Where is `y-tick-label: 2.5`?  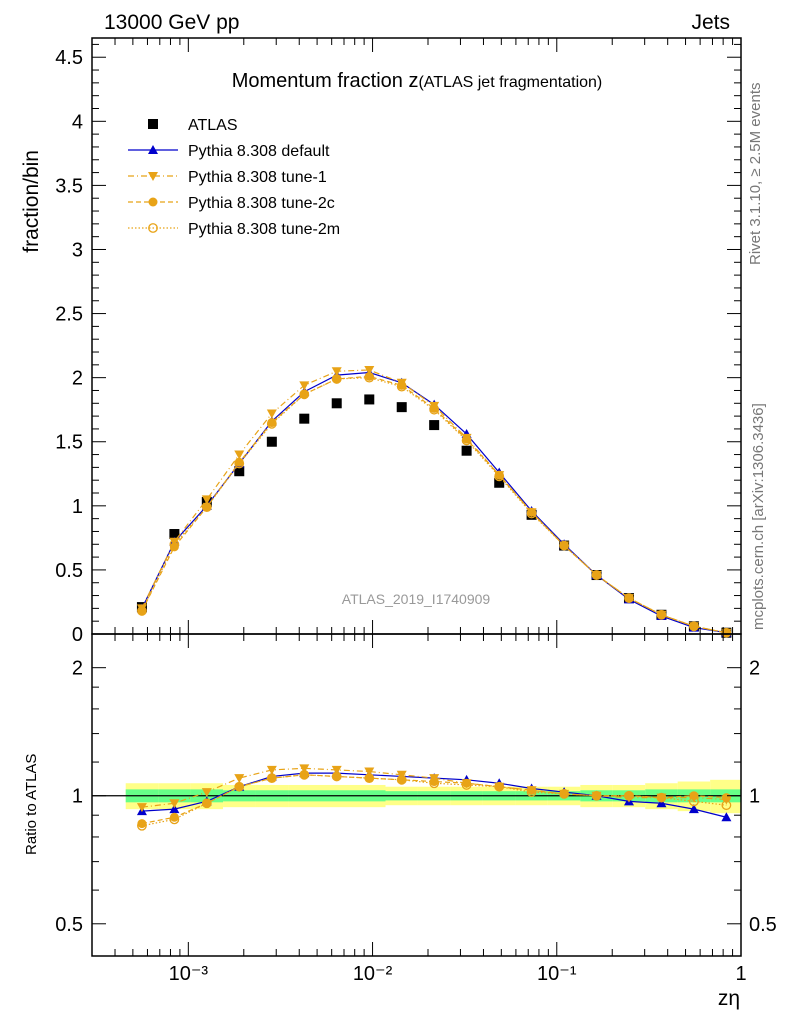
y-tick-label: 2.5 is located at coordinates (69, 315).